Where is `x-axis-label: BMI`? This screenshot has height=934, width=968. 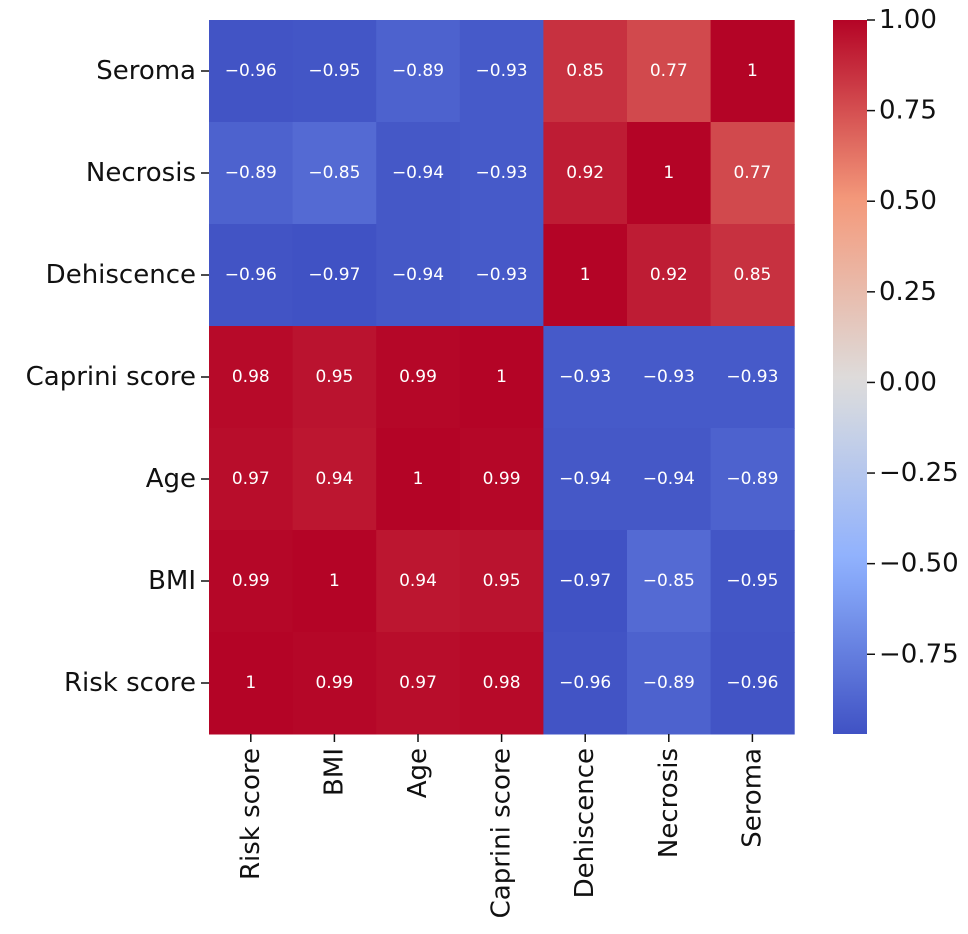 x-axis-label: BMI is located at coordinates (334, 772).